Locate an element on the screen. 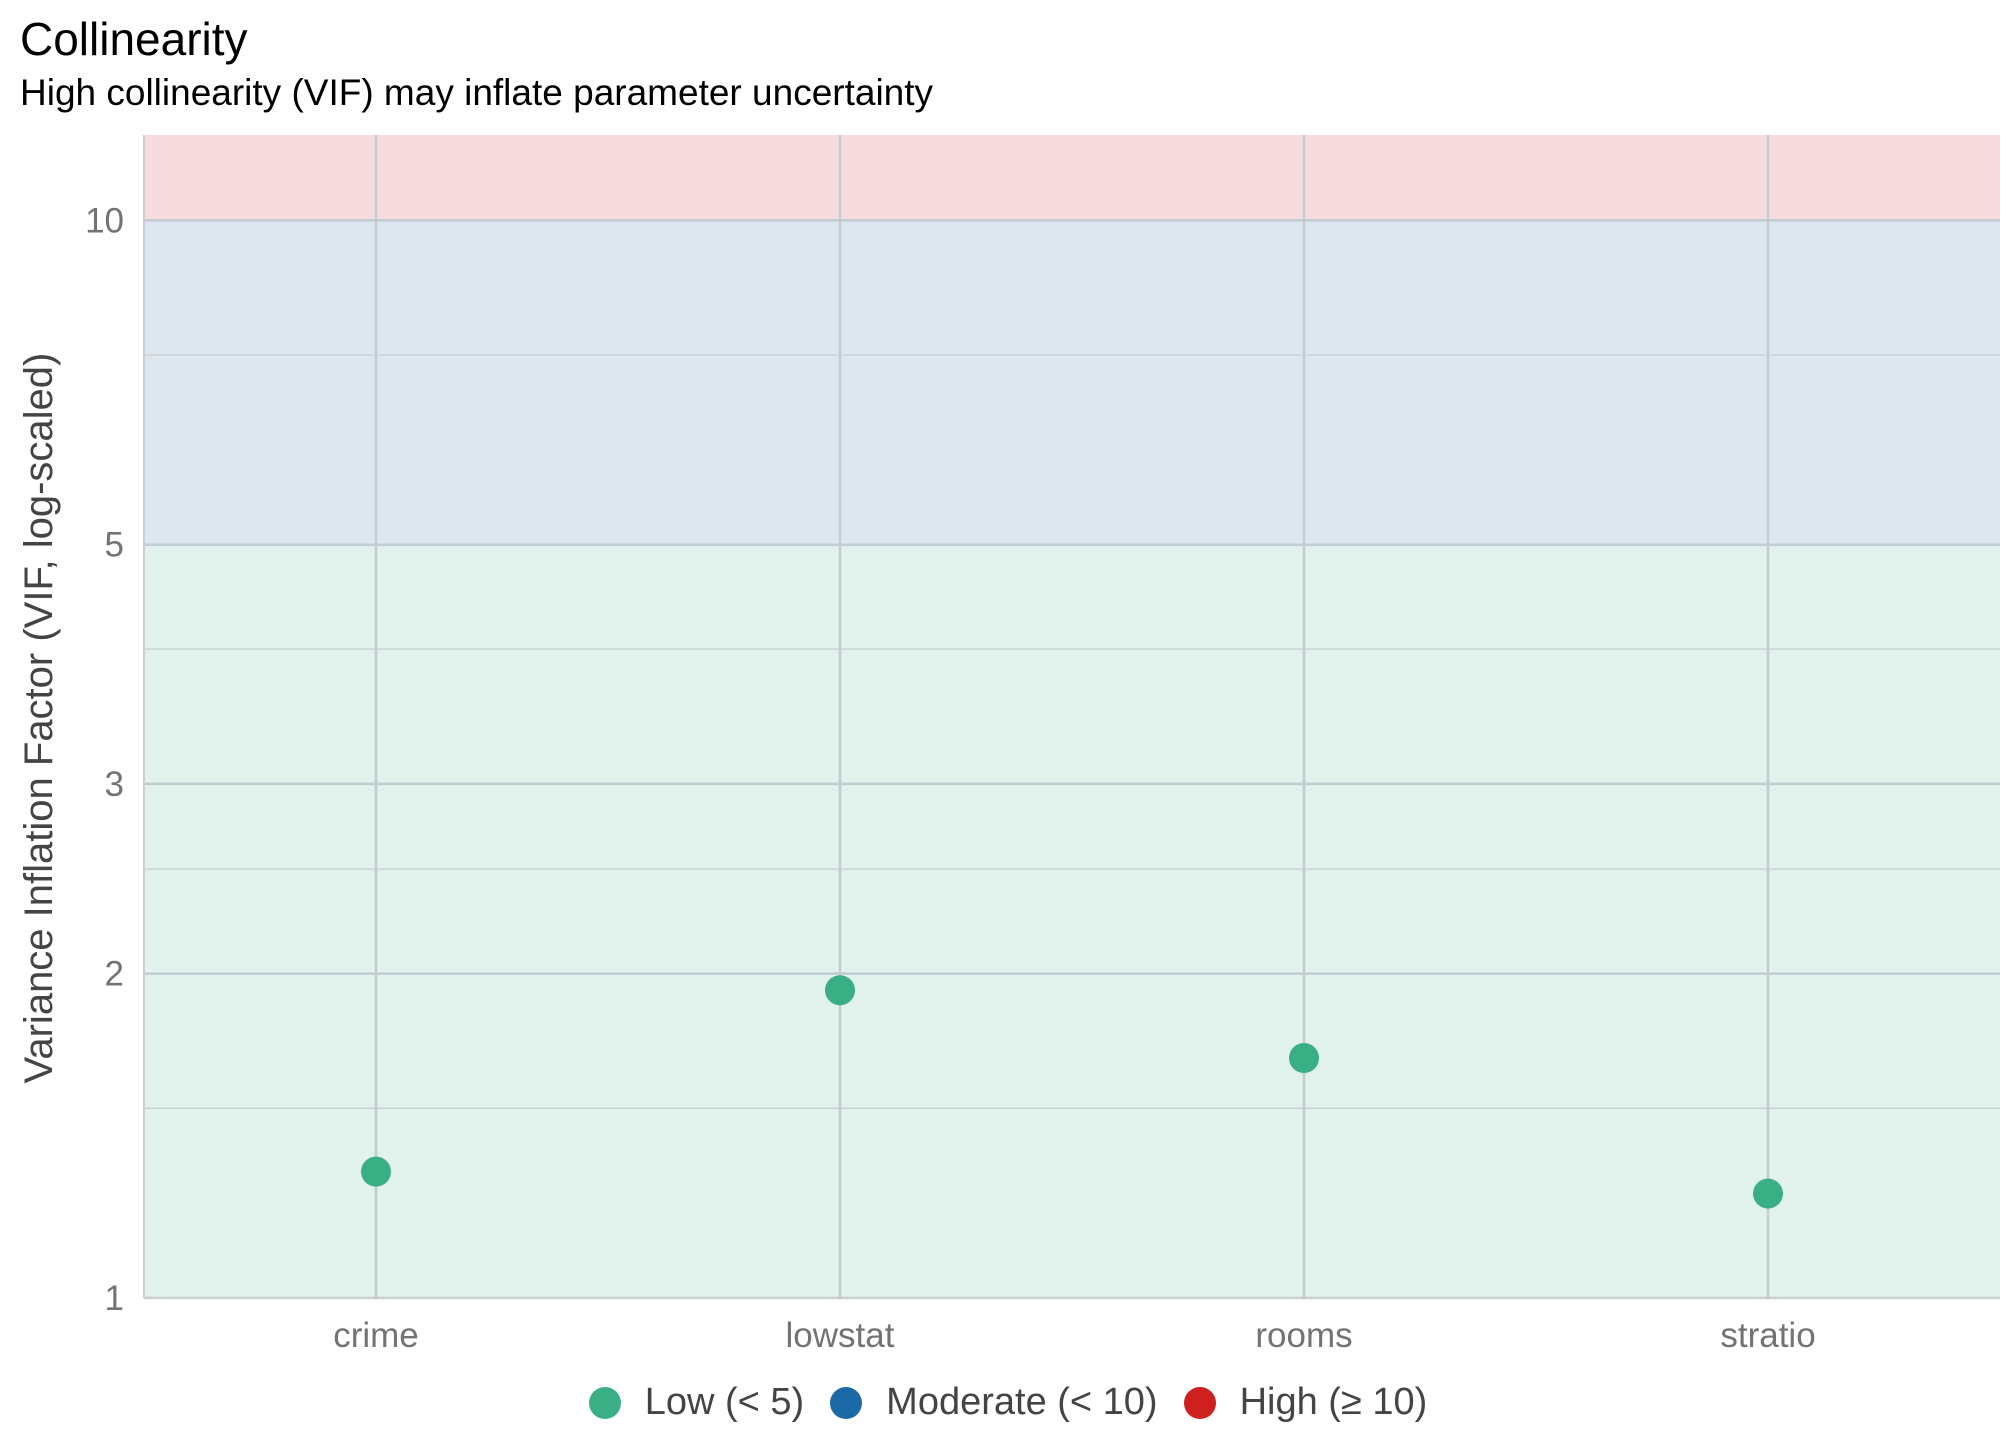 The height and width of the screenshot is (1440, 2016). x-tick-label-lowstat: lowstat is located at coordinates (840, 1335).